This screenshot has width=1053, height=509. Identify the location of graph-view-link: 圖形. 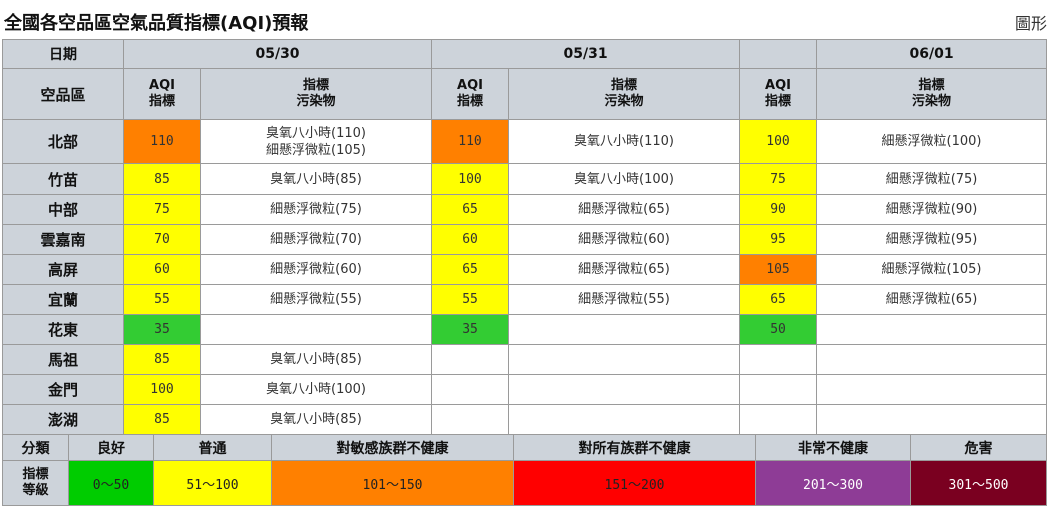
(1030, 23).